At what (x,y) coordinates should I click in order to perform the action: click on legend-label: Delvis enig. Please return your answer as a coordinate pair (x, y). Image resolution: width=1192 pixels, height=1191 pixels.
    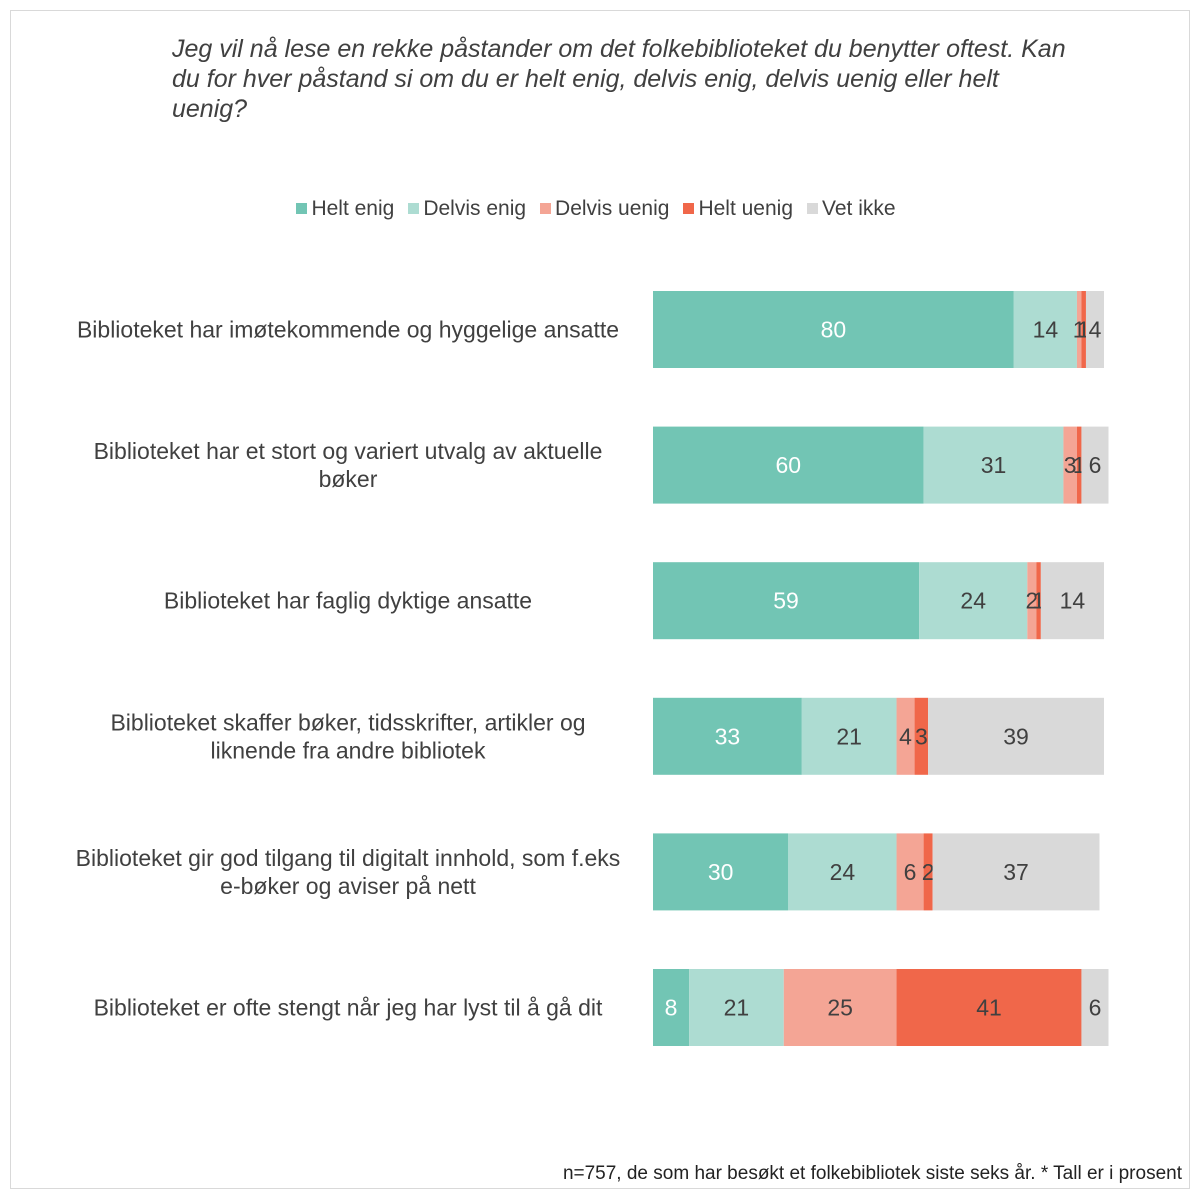
    Looking at the image, I should click on (475, 208).